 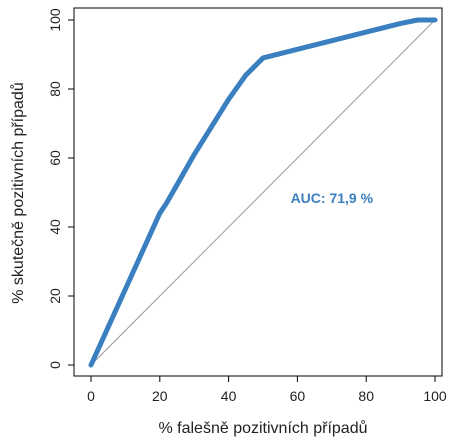 What do you see at coordinates (55, 158) in the screenshot?
I see `y-tick-label: 60` at bounding box center [55, 158].